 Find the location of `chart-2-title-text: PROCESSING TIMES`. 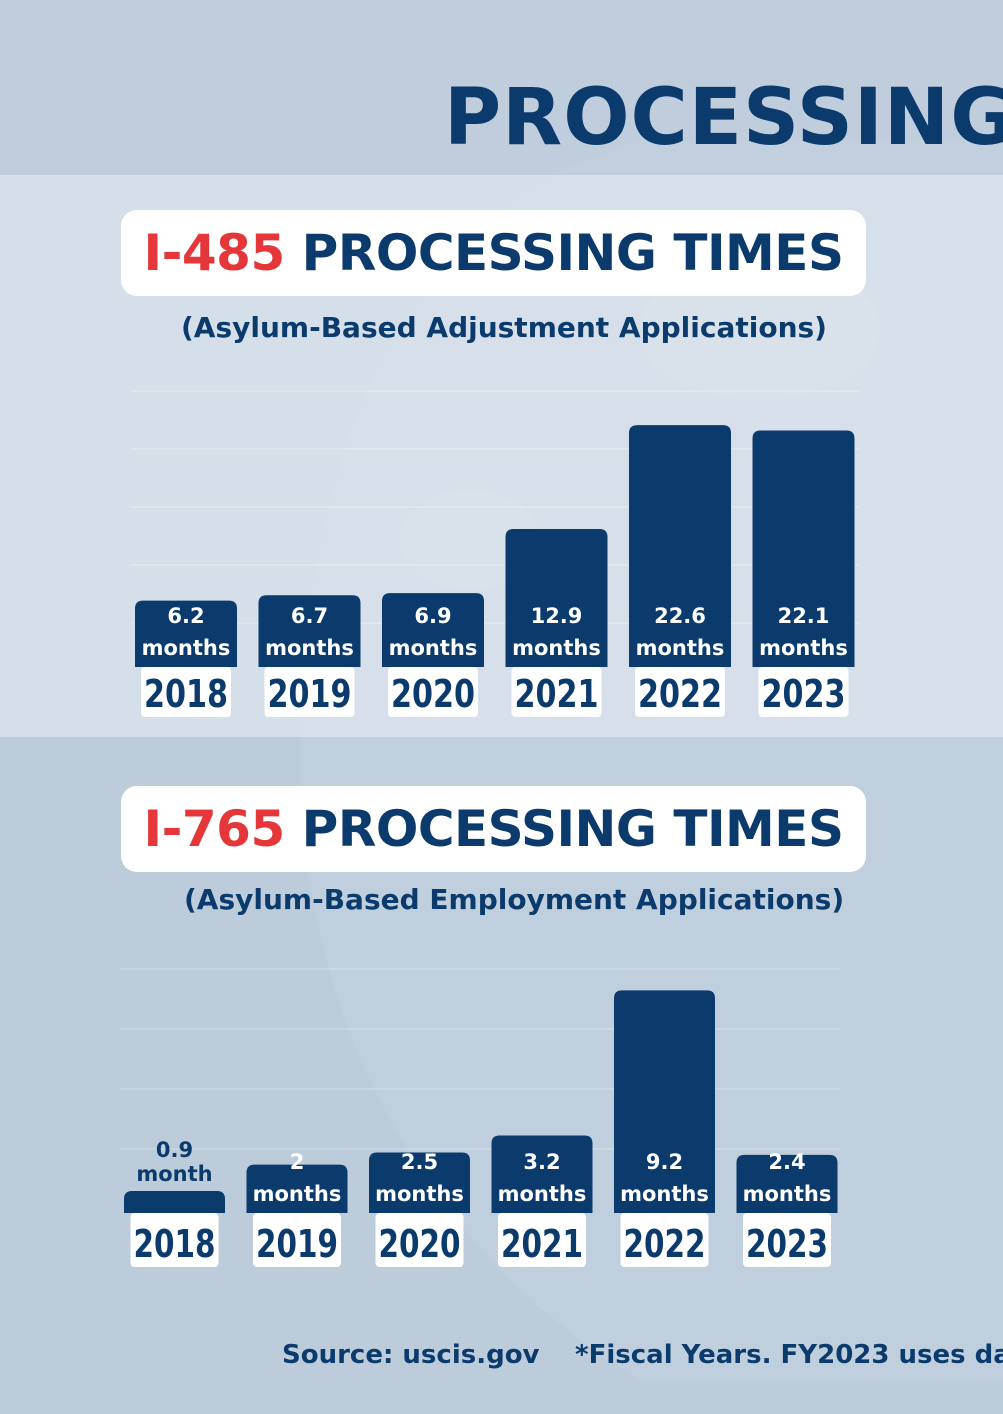

chart-2-title-text: PROCESSING TIMES is located at coordinates (572, 829).